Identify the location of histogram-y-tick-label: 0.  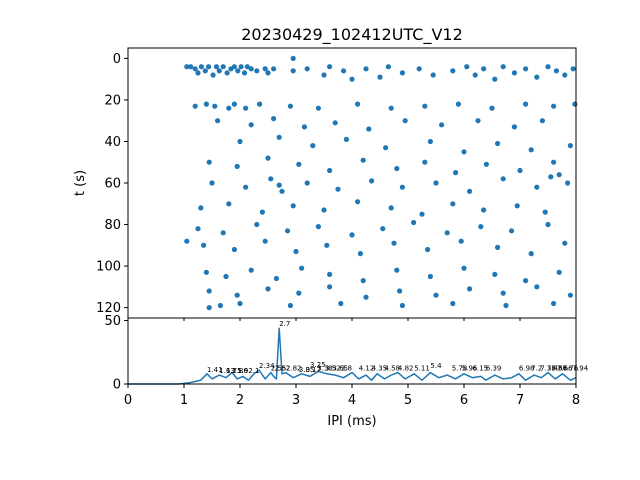
(117, 385).